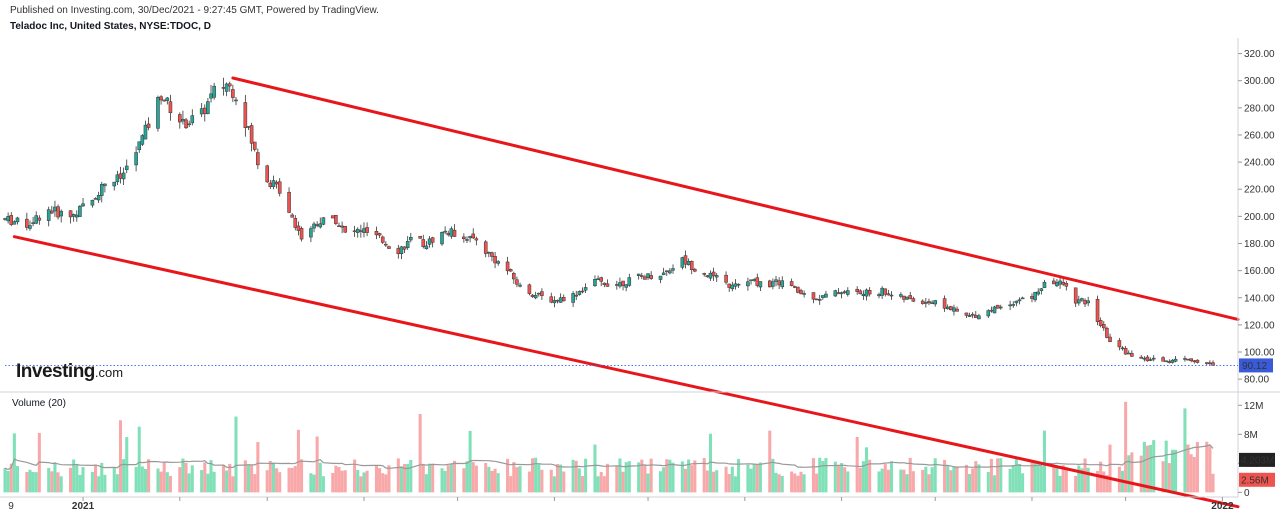 This screenshot has height=516, width=1280. What do you see at coordinates (1247, 493) in the screenshot?
I see `volume-tick-label: 0` at bounding box center [1247, 493].